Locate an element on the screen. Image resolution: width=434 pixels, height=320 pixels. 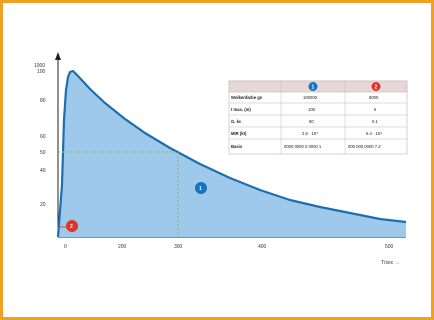
y-tick-20: 20 is located at coordinates (43, 205).